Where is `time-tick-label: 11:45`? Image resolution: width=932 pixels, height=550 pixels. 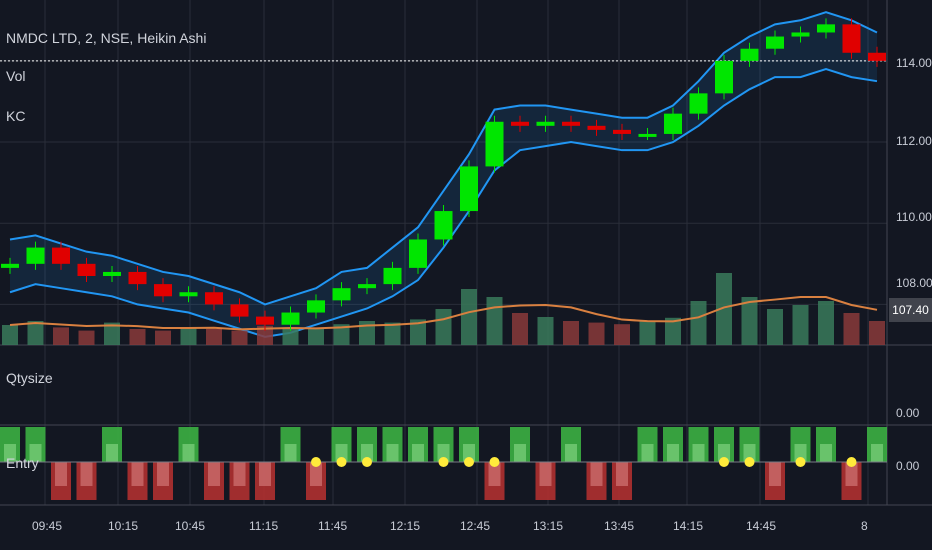
time-tick-label: 11:45 is located at coordinates (333, 526).